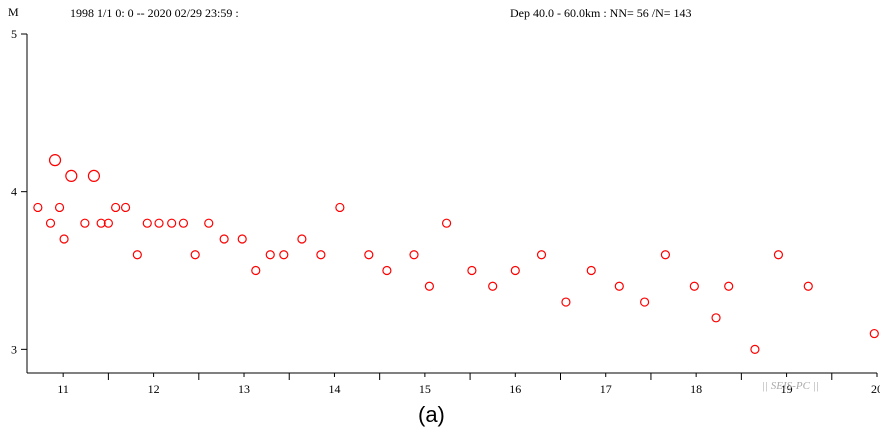 This screenshot has height=428, width=880. Describe the element at coordinates (606, 389) in the screenshot. I see `x-tick-label: 17` at that location.